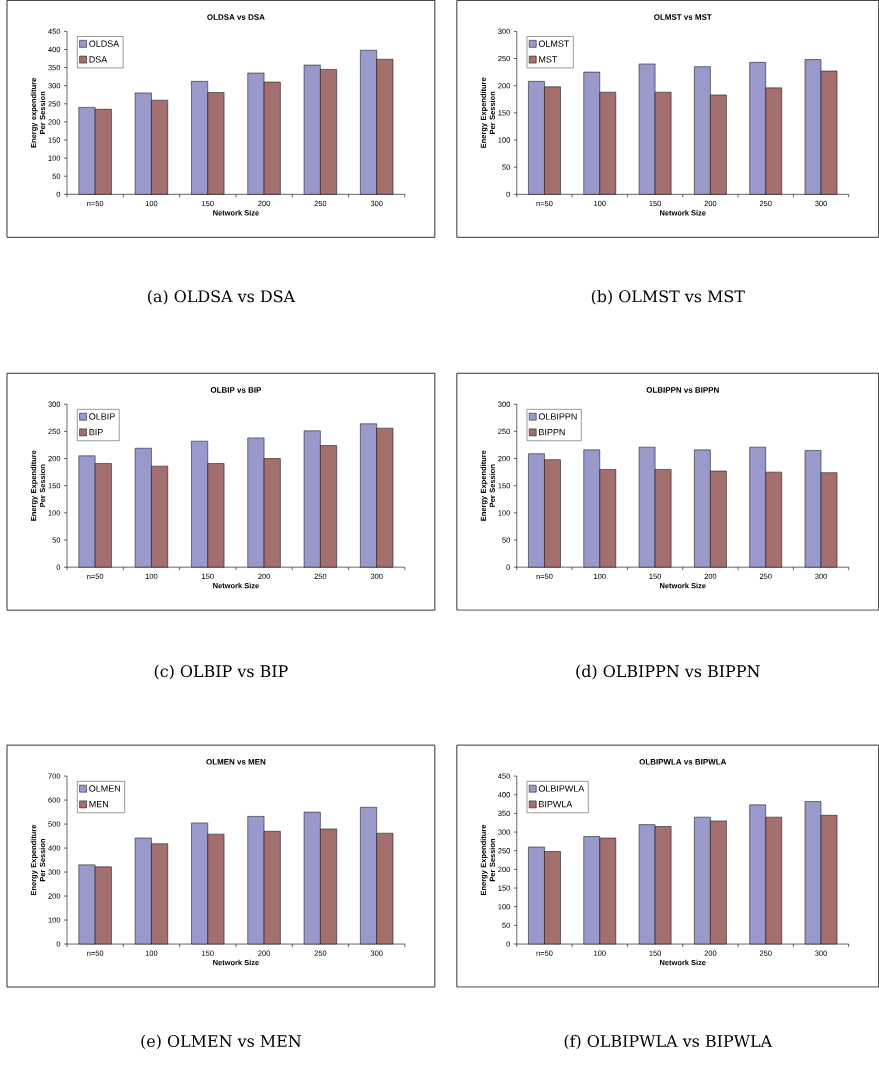 The image size is (879, 1065). Describe the element at coordinates (668, 297) in the screenshot. I see `text: (b) OLMST vs MST` at that location.